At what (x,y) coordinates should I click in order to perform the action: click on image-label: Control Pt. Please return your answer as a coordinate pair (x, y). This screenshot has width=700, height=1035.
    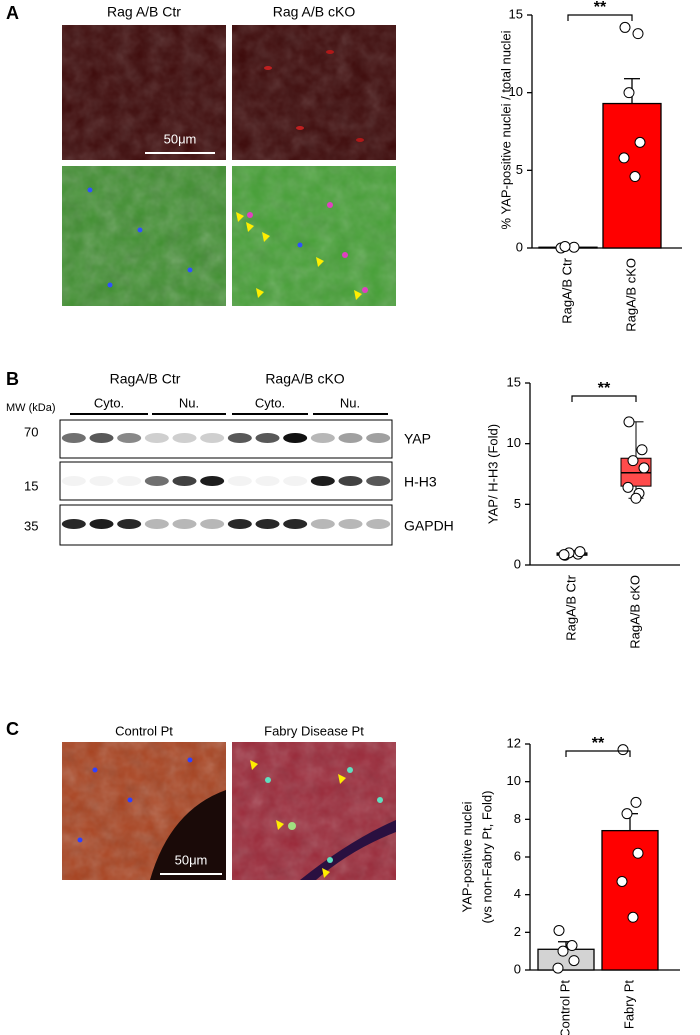
    Looking at the image, I should click on (144, 730).